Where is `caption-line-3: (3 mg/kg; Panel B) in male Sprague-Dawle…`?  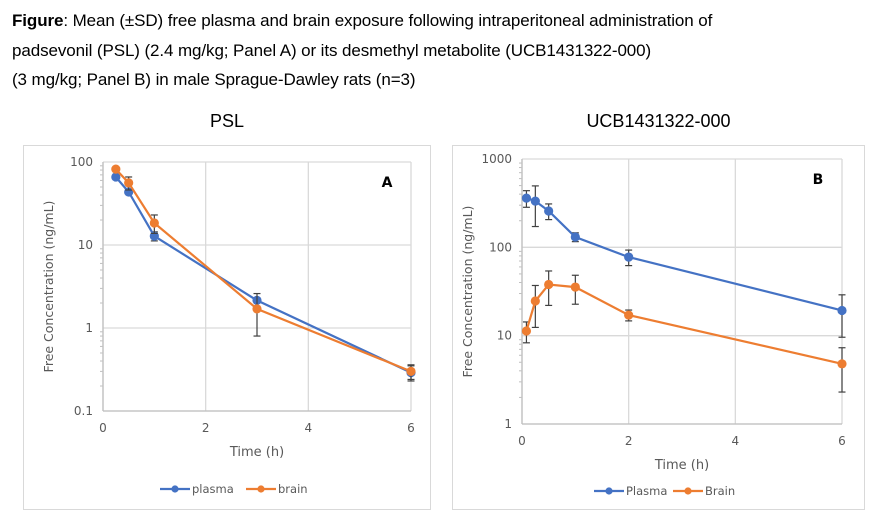
caption-line-3: (3 mg/kg; Panel B) in male Sprague-Dawle… is located at coordinates (214, 79).